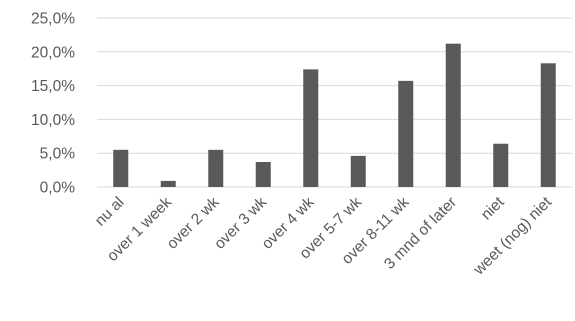 This screenshot has height=321, width=575. What do you see at coordinates (53, 120) in the screenshot?
I see `y-tick-label: 10,0%` at bounding box center [53, 120].